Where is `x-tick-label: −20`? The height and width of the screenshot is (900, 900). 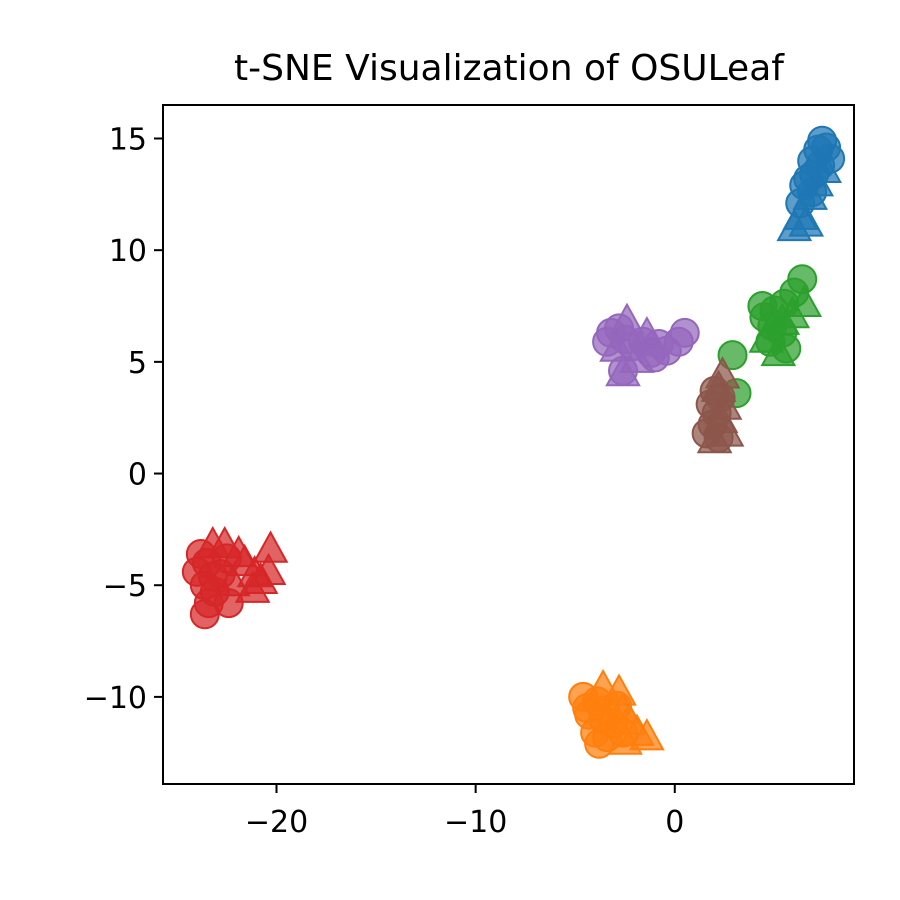 x-tick-label: −20 is located at coordinates (276, 822).